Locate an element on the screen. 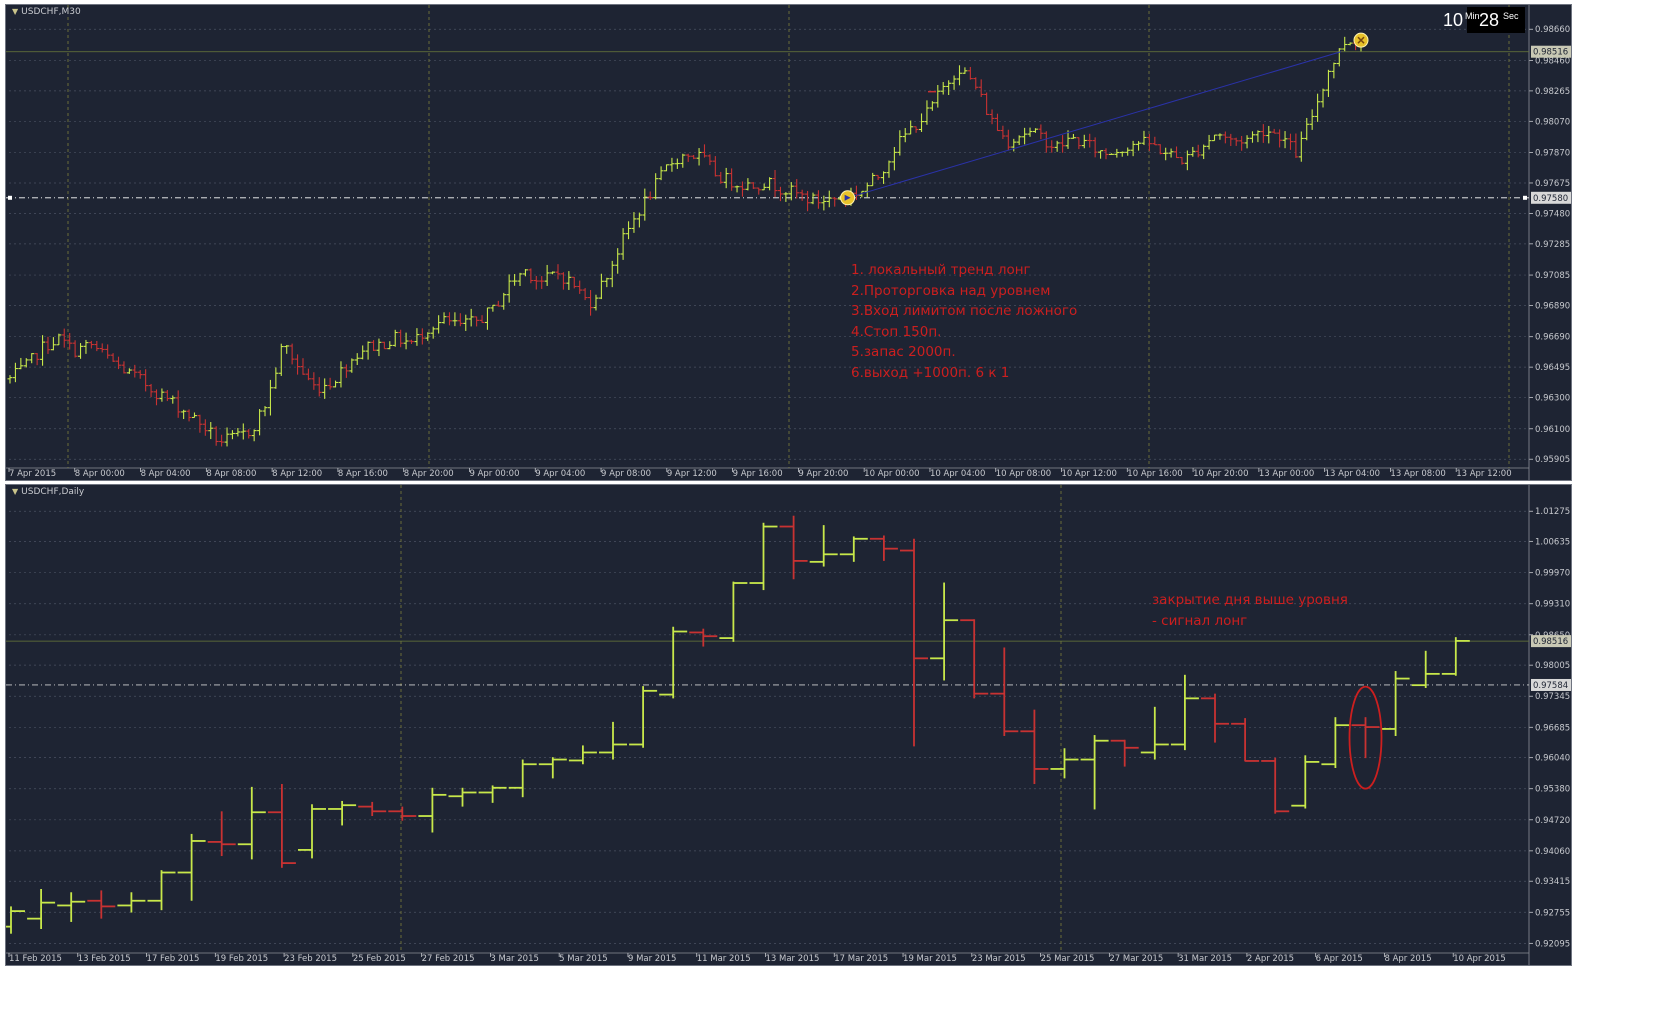 This screenshot has height=1030, width=1671. price-axis-label: 0.97285 is located at coordinates (1552, 245).